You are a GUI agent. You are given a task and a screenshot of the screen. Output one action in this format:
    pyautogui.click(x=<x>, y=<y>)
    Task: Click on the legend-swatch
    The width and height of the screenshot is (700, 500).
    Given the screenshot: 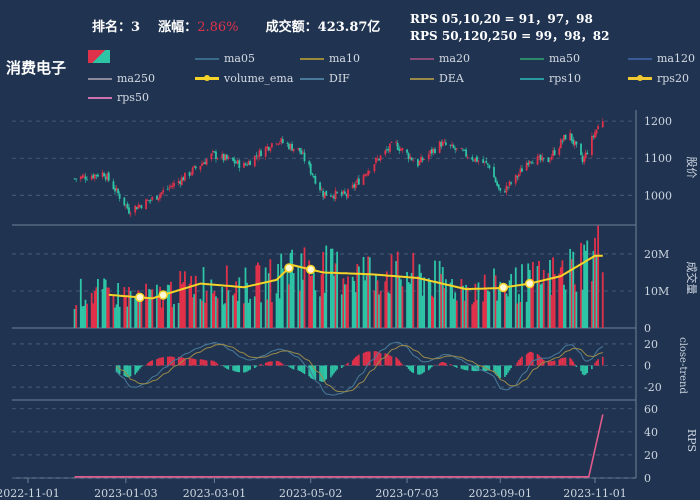 What is the action you would take?
    pyautogui.click(x=640, y=78)
    